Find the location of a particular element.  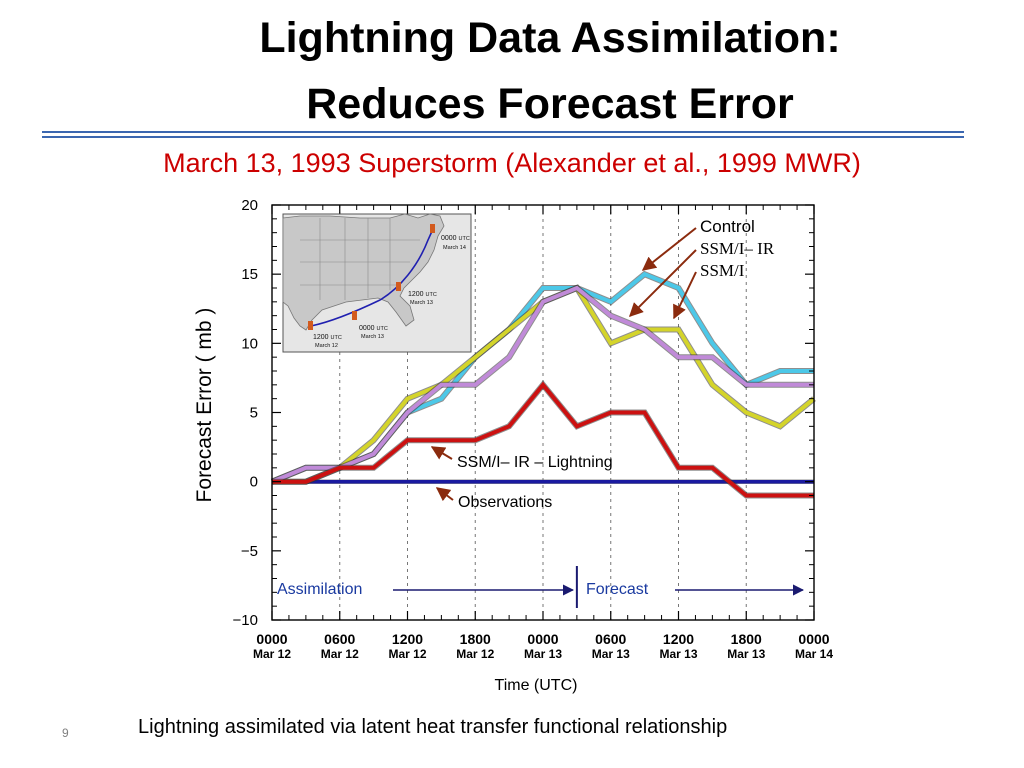

y-tick-label: −5 is located at coordinates (249, 551).